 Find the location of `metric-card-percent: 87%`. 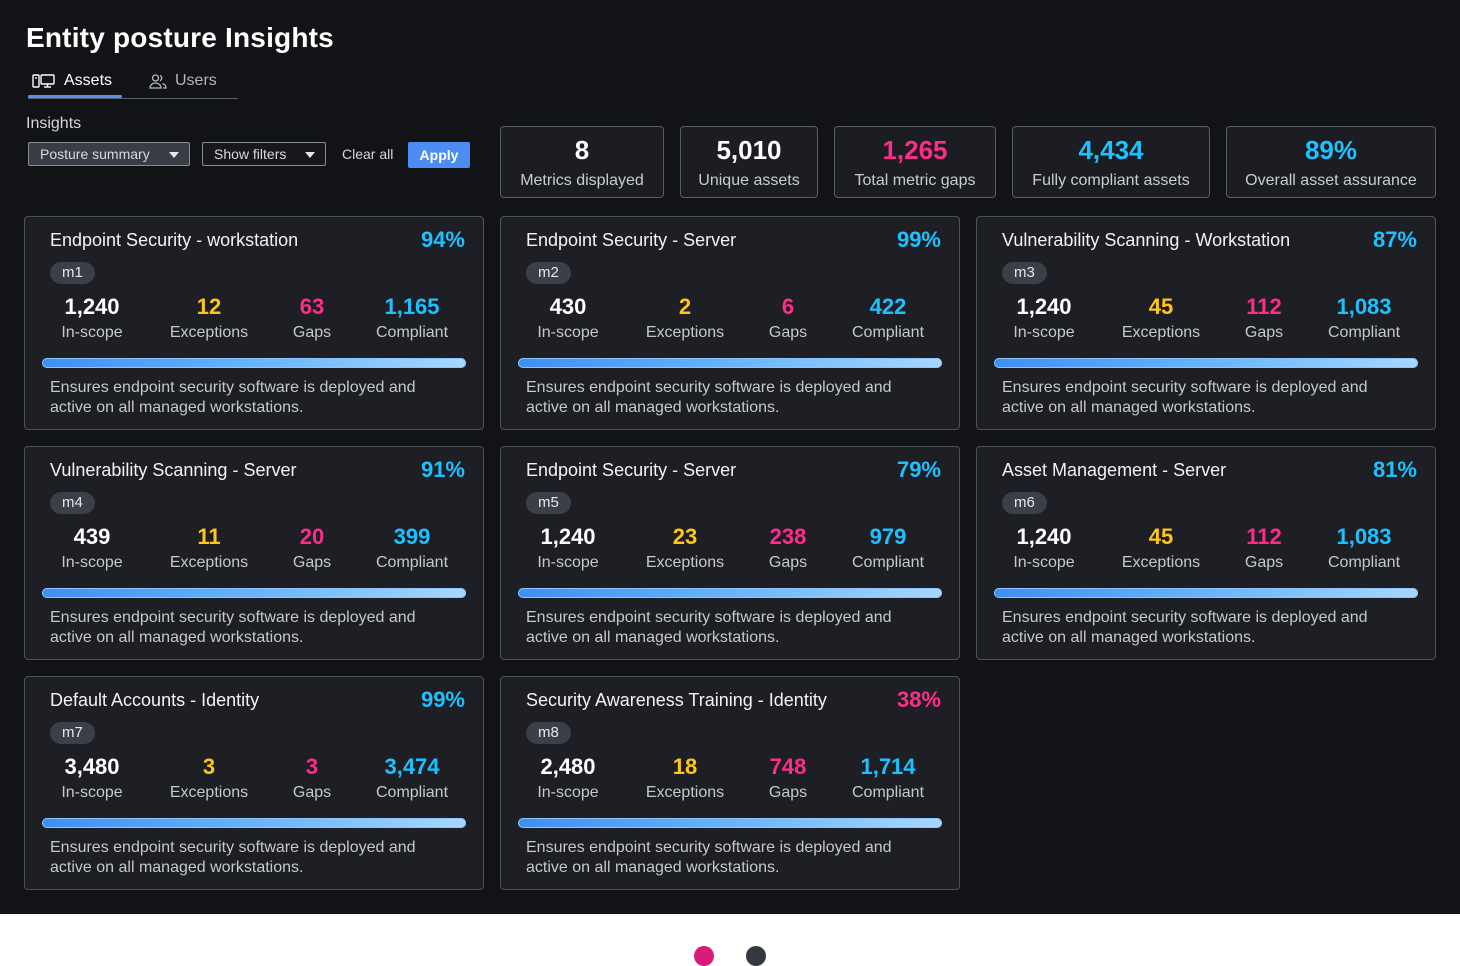

metric-card-percent: 87% is located at coordinates (1394, 239).